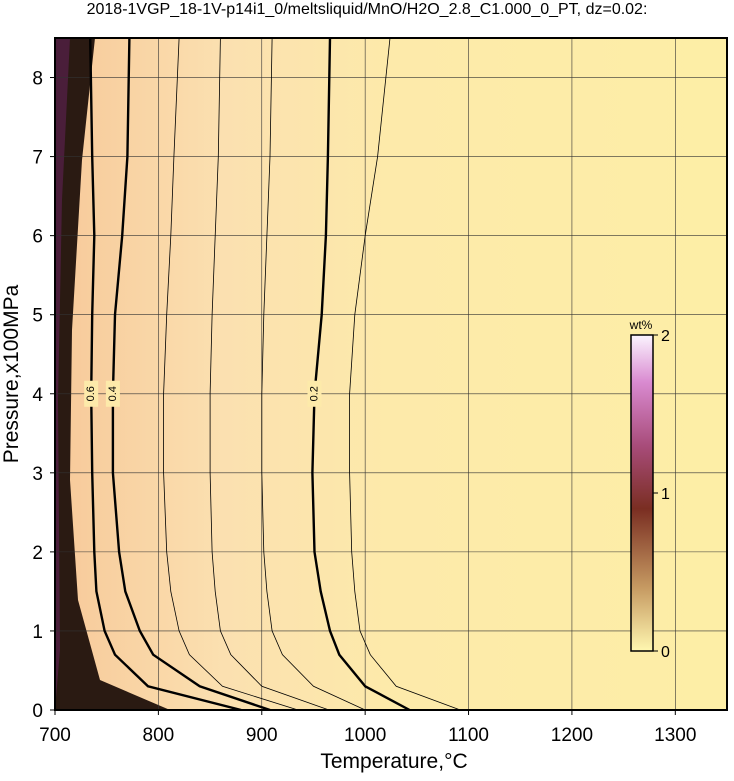  What do you see at coordinates (365, 735) in the screenshot?
I see `x-tick-label: 1000` at bounding box center [365, 735].